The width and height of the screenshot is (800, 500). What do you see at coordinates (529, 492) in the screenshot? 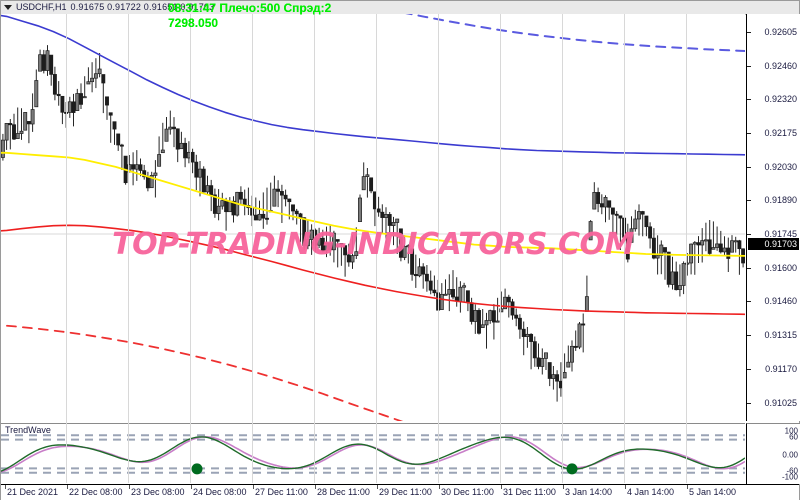
I see `time-axis-label: 31 Dec 11:00` at bounding box center [529, 492].